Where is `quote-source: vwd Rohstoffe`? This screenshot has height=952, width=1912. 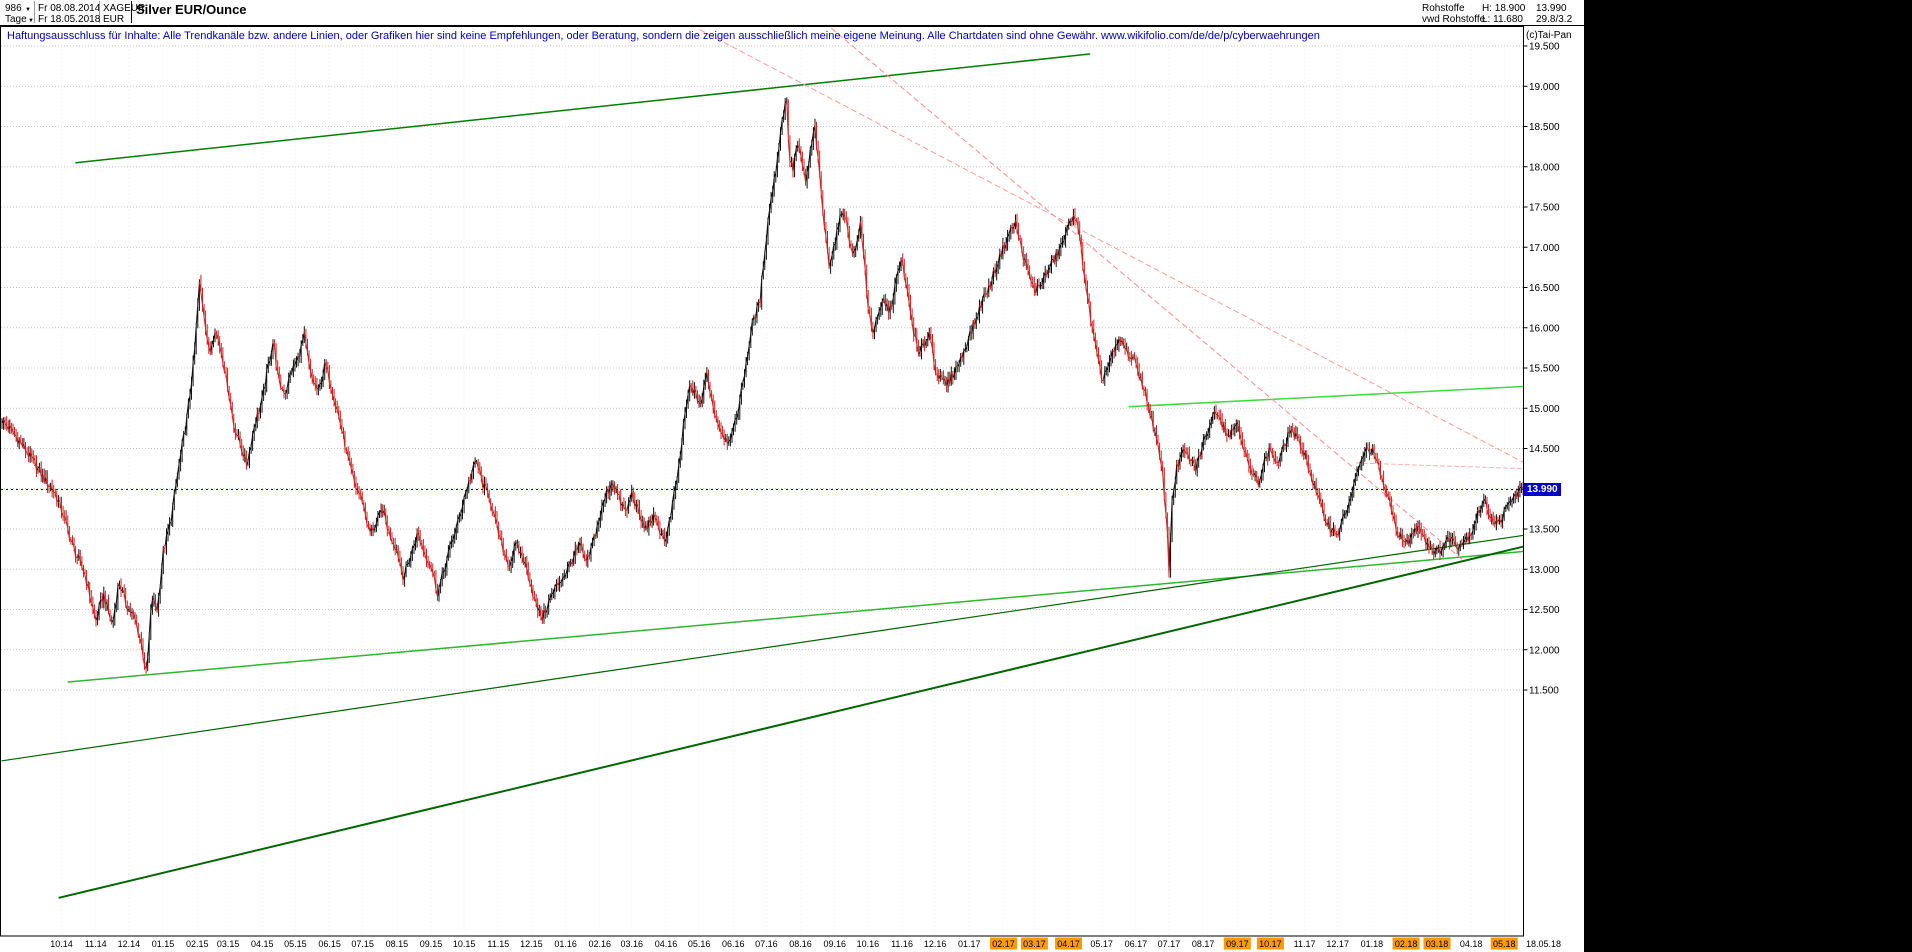
quote-source: vwd Rohstoffe is located at coordinates (1454, 19).